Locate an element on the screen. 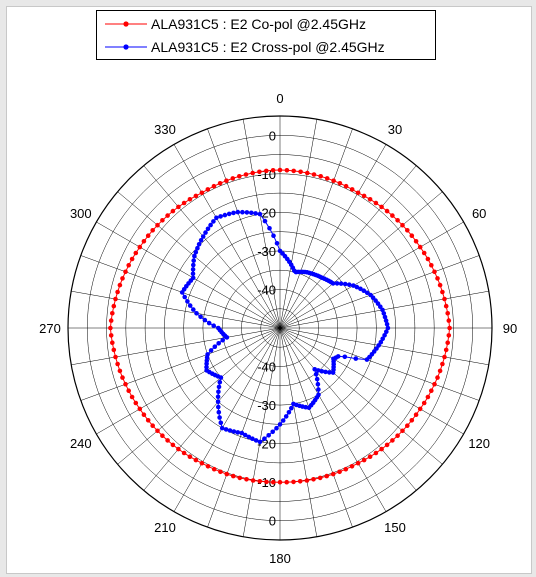 This screenshot has height=577, width=536. legend-entry-copol: ALA931C5 : E2 Co-pol @2.45GHz is located at coordinates (266, 24).